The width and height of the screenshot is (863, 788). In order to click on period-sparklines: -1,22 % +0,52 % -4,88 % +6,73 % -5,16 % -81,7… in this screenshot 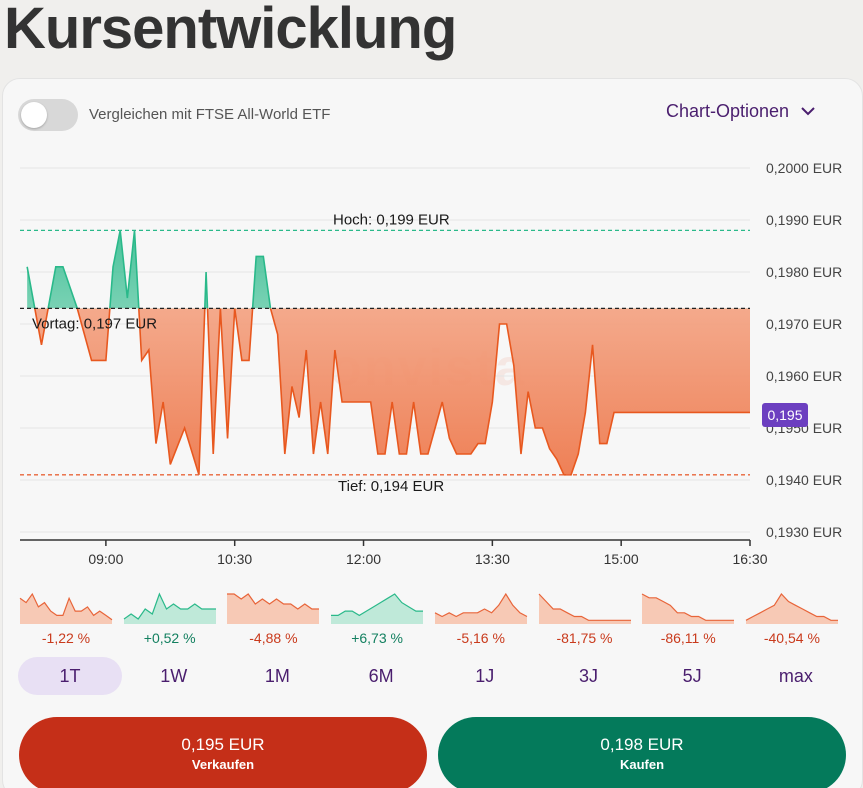, I will do `click(433, 618)`.